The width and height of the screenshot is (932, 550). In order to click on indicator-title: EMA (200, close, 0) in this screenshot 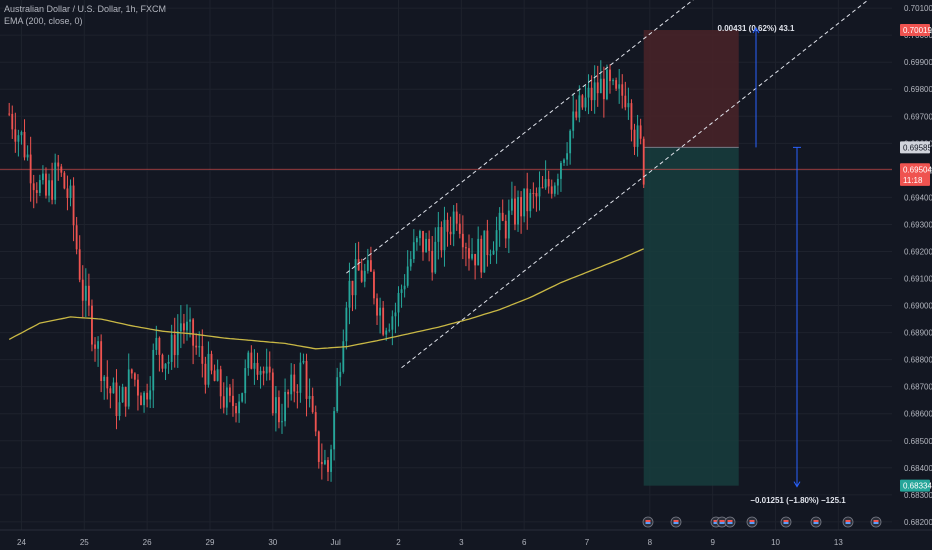, I will do `click(43, 21)`.